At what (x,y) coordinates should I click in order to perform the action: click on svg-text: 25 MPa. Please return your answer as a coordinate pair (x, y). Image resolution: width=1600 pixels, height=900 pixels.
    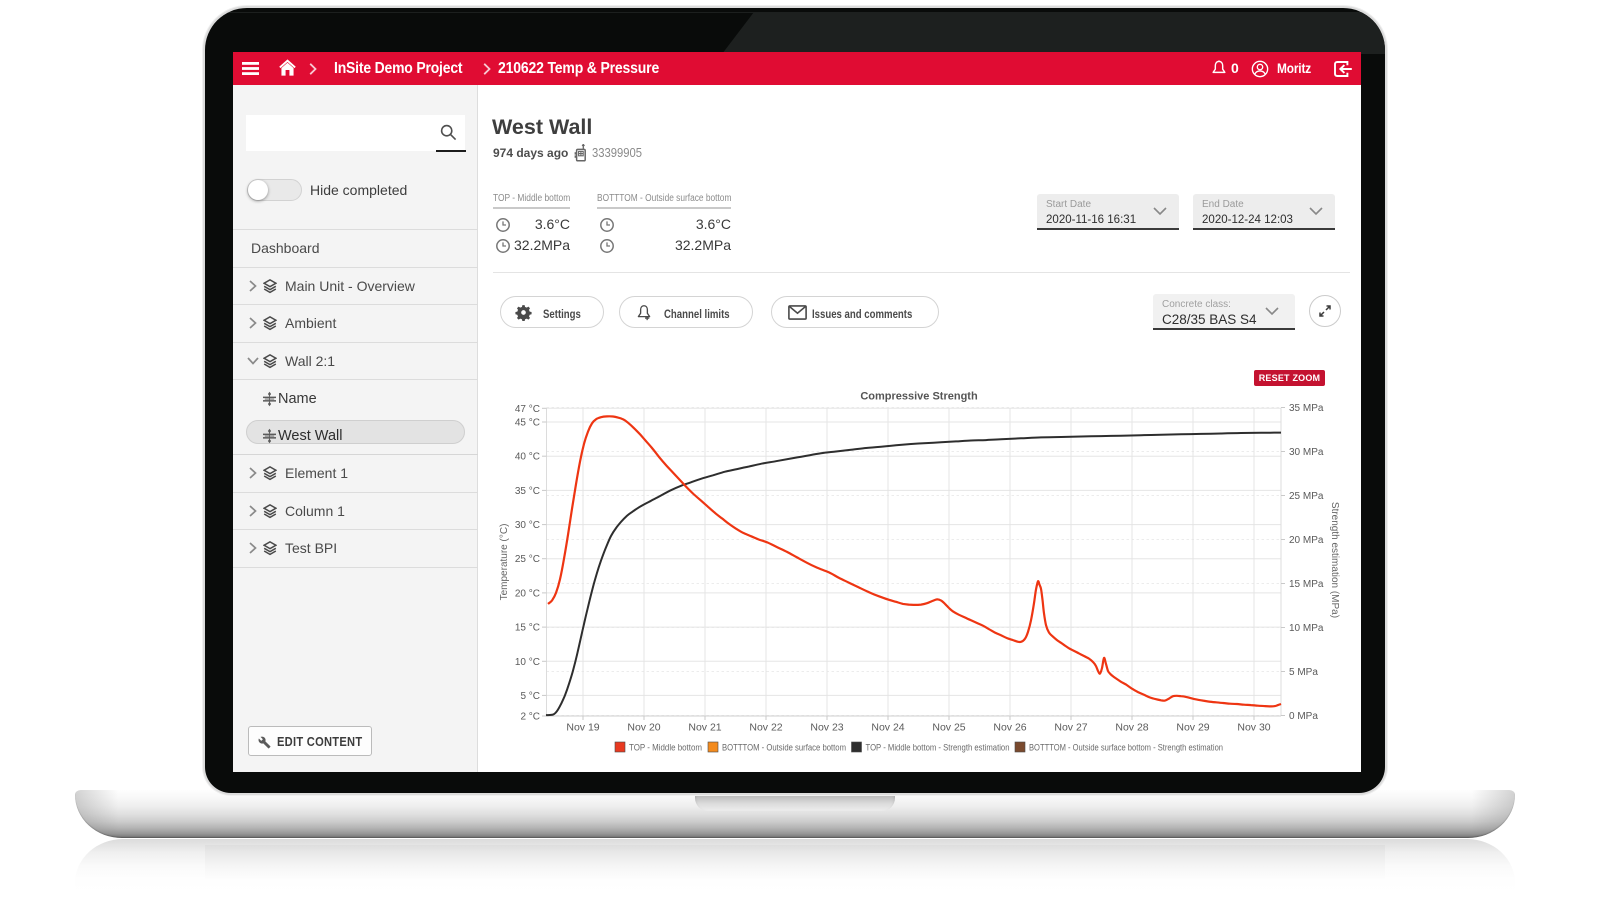
    Looking at the image, I should click on (1306, 496).